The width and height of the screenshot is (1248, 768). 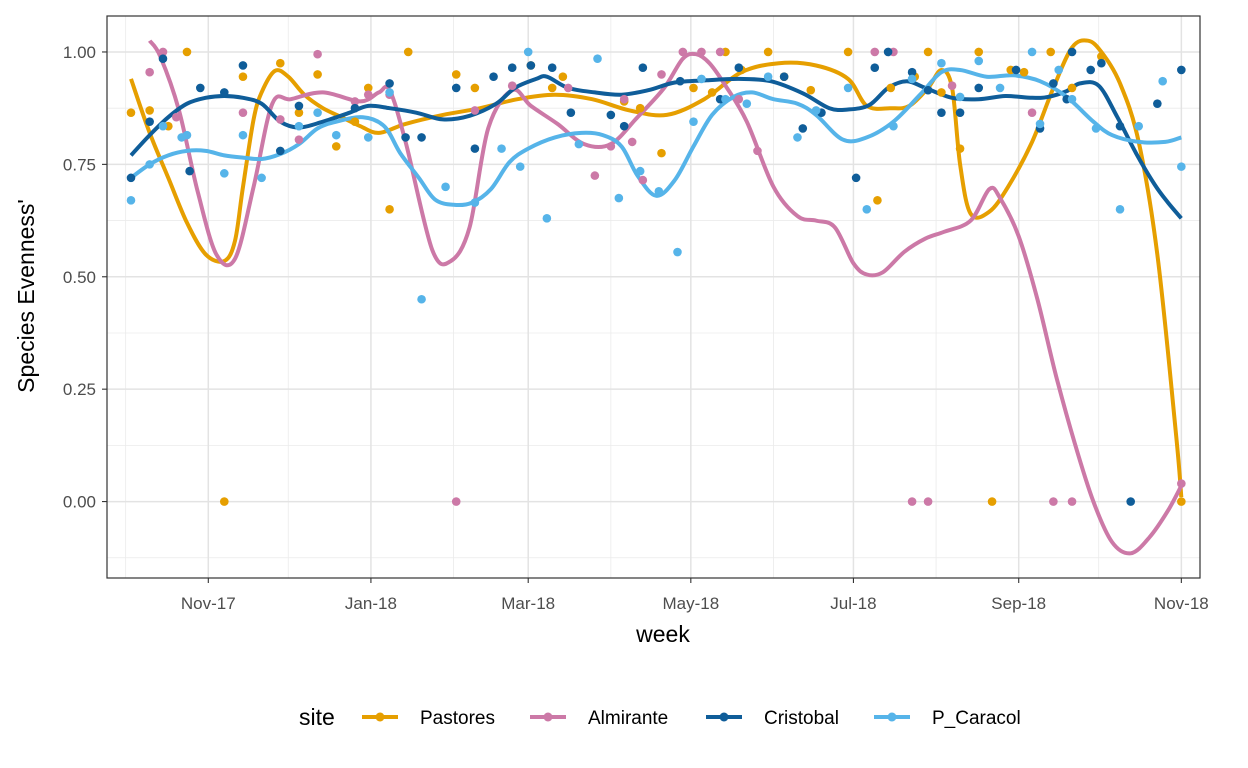 I want to click on x-tick-label: Nov-17, so click(x=208, y=603).